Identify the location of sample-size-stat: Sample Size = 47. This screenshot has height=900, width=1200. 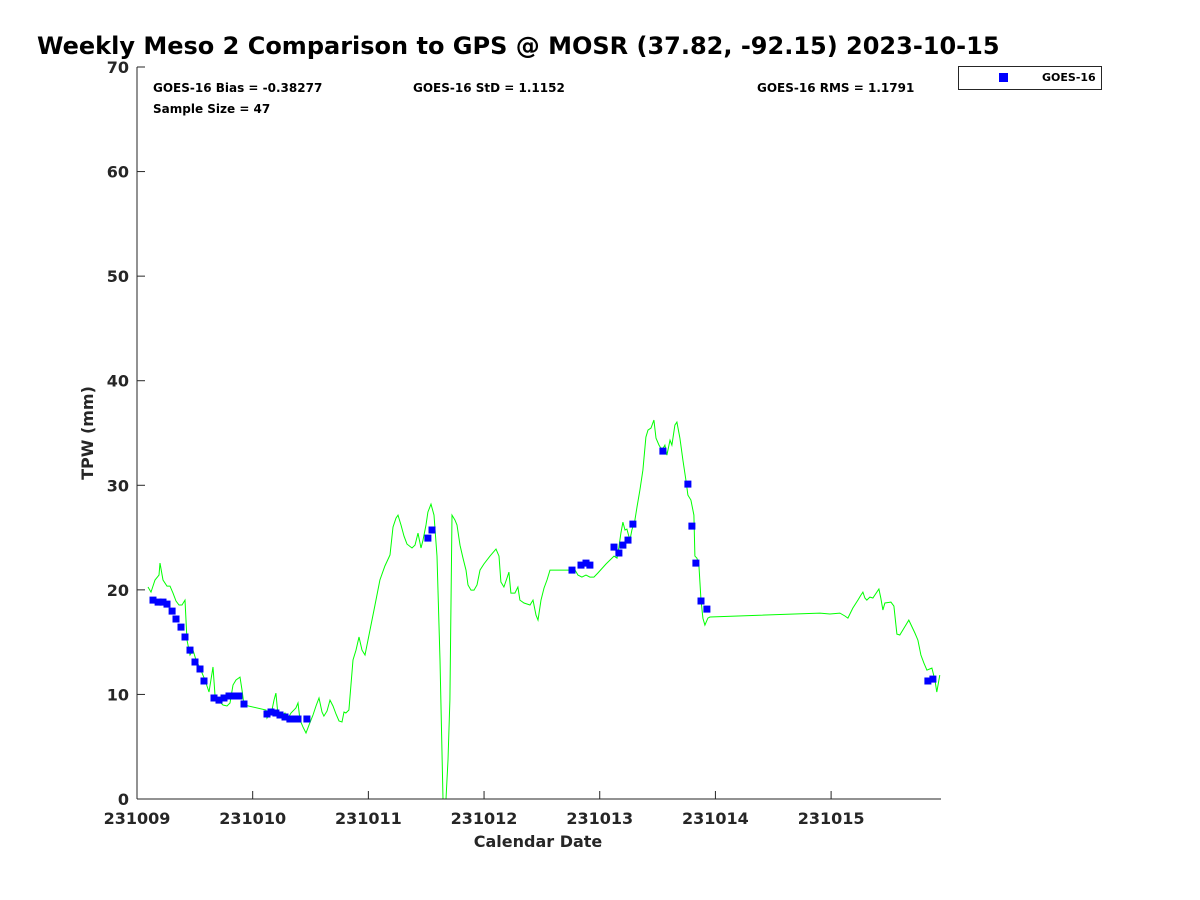
(211, 109).